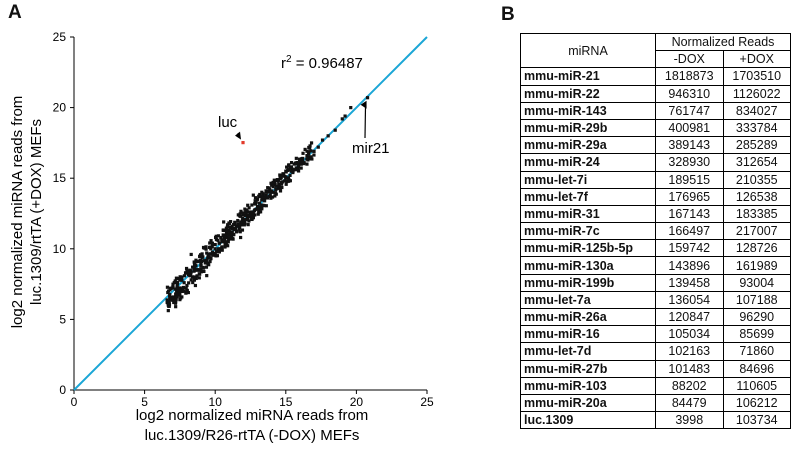  Describe the element at coordinates (655, 145) in the screenshot. I see `table-row: mmu-miR-29a 389143 285289` at that location.